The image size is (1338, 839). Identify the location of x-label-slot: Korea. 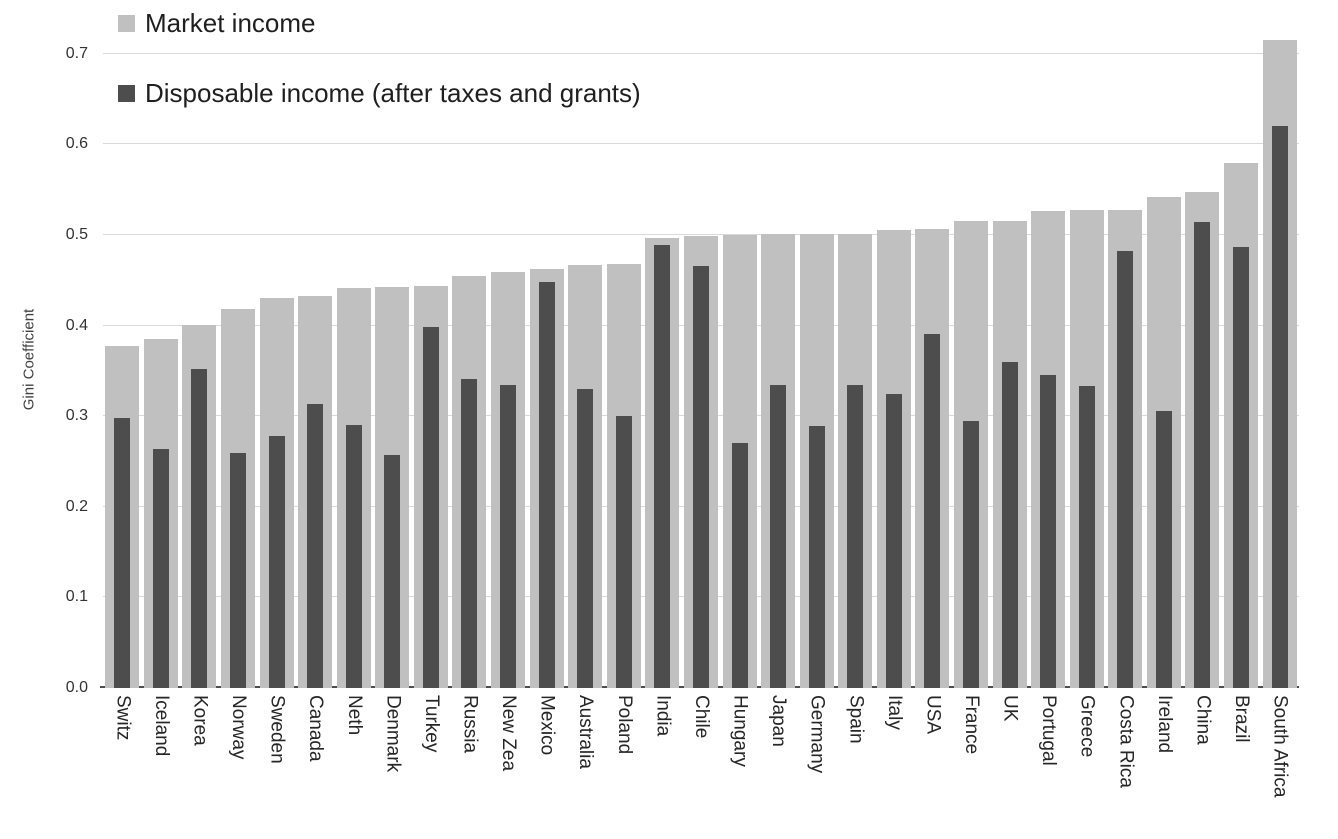
(199, 767).